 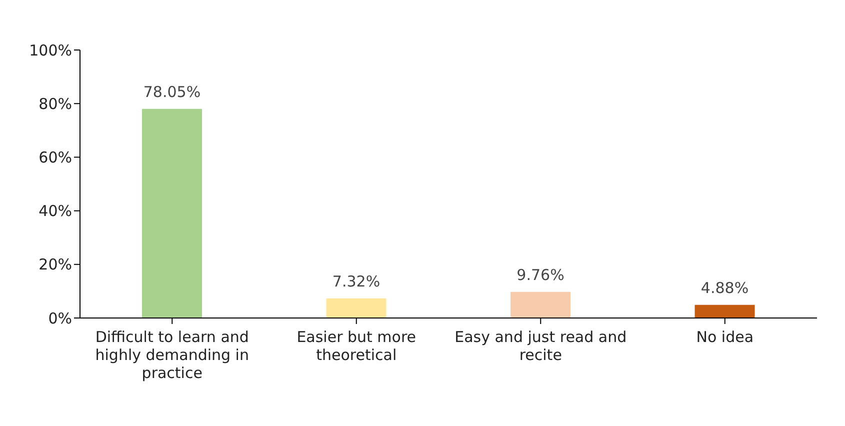 What do you see at coordinates (60, 318) in the screenshot?
I see `y-tick-label: 0%` at bounding box center [60, 318].